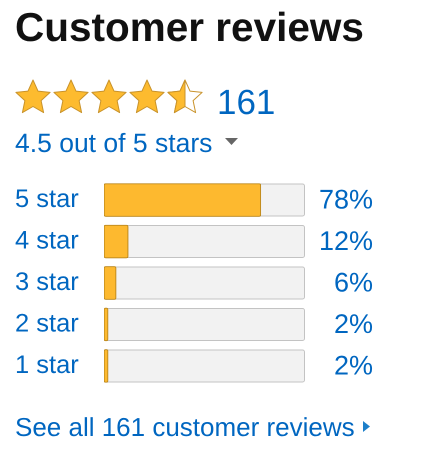  What do you see at coordinates (246, 102) in the screenshot?
I see `text: 161` at bounding box center [246, 102].